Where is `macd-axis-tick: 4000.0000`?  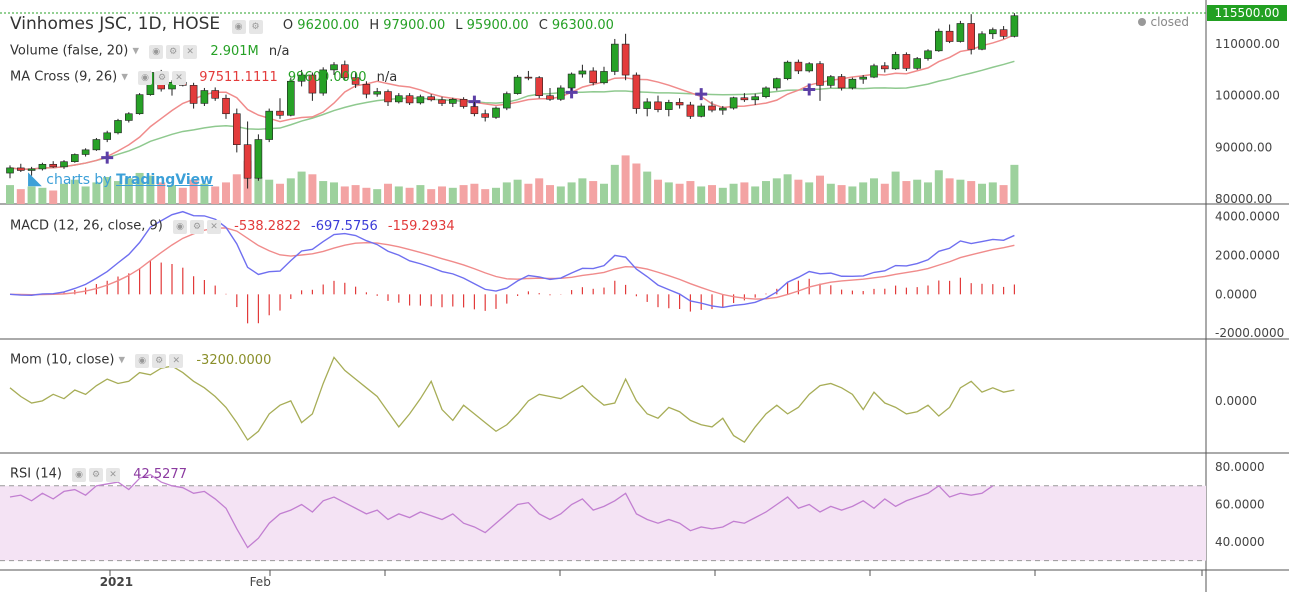 macd-axis-tick: 4000.0000 is located at coordinates (1247, 217).